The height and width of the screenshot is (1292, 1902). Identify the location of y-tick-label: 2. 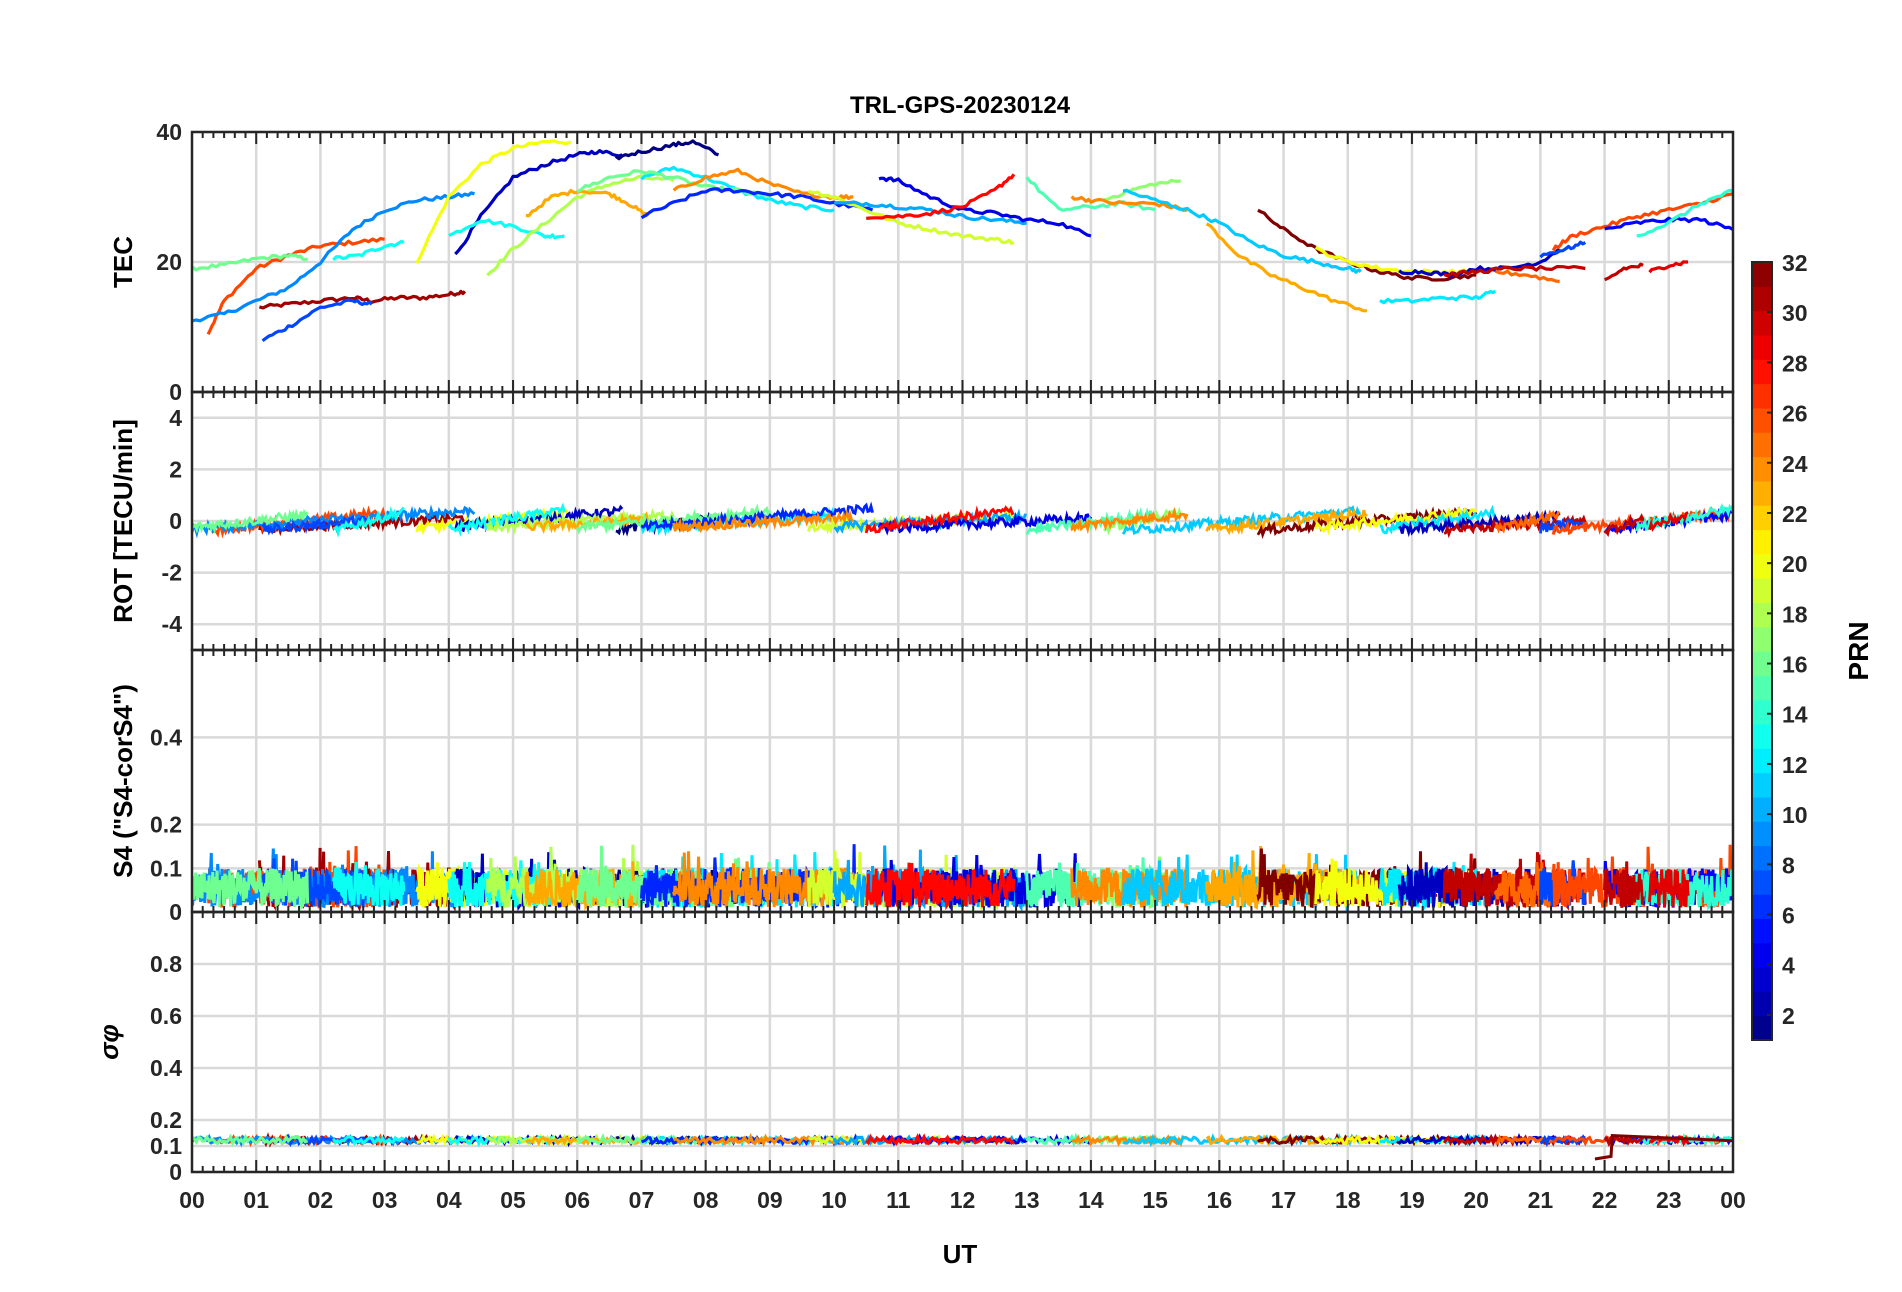
(175, 469).